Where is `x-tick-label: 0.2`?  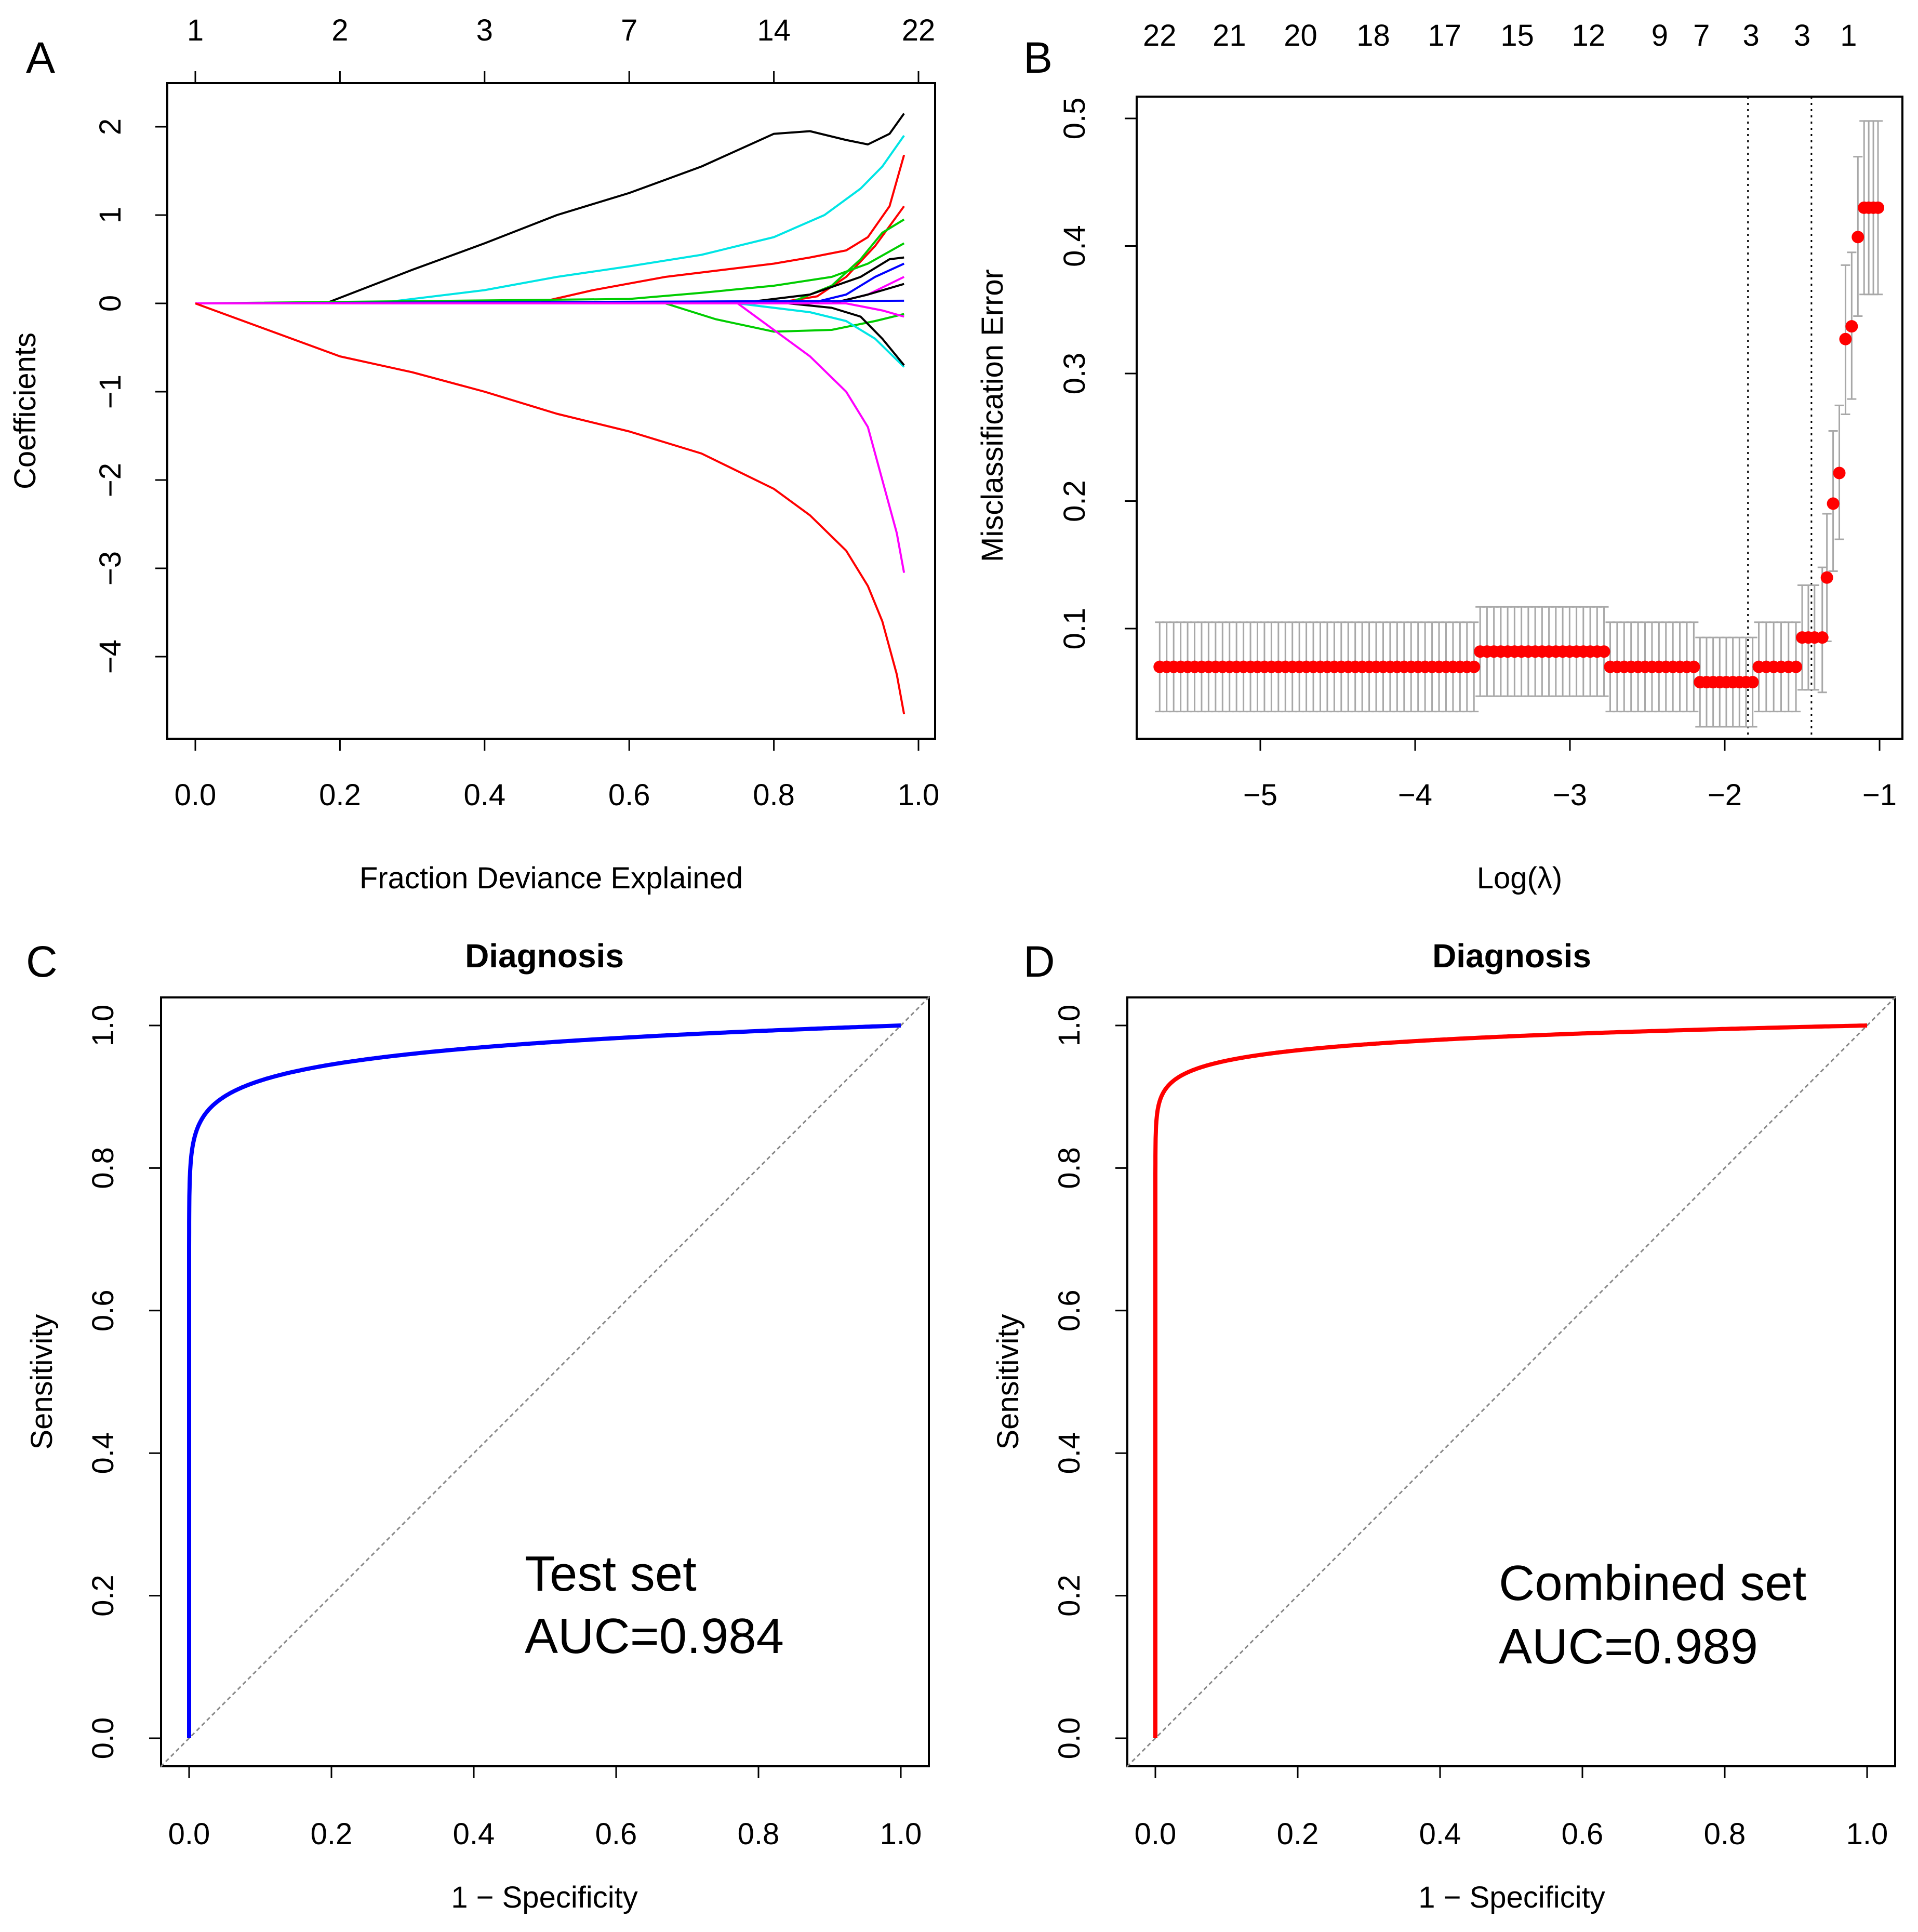 x-tick-label: 0.2 is located at coordinates (1298, 1834).